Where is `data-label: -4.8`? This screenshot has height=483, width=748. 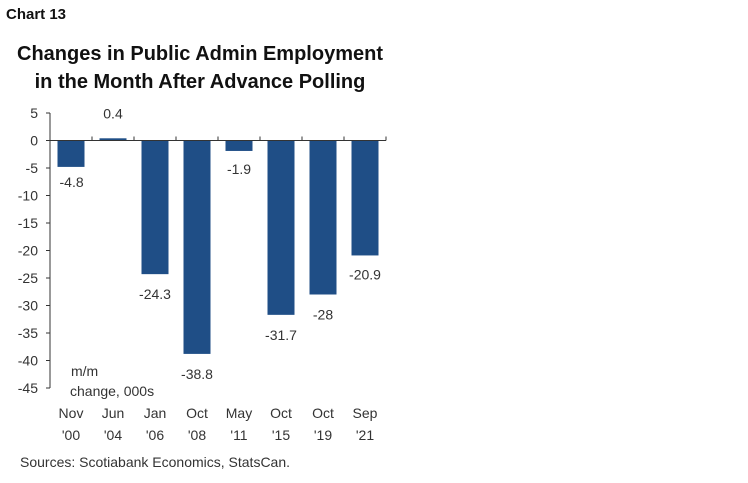
data-label: -4.8 is located at coordinates (72, 182).